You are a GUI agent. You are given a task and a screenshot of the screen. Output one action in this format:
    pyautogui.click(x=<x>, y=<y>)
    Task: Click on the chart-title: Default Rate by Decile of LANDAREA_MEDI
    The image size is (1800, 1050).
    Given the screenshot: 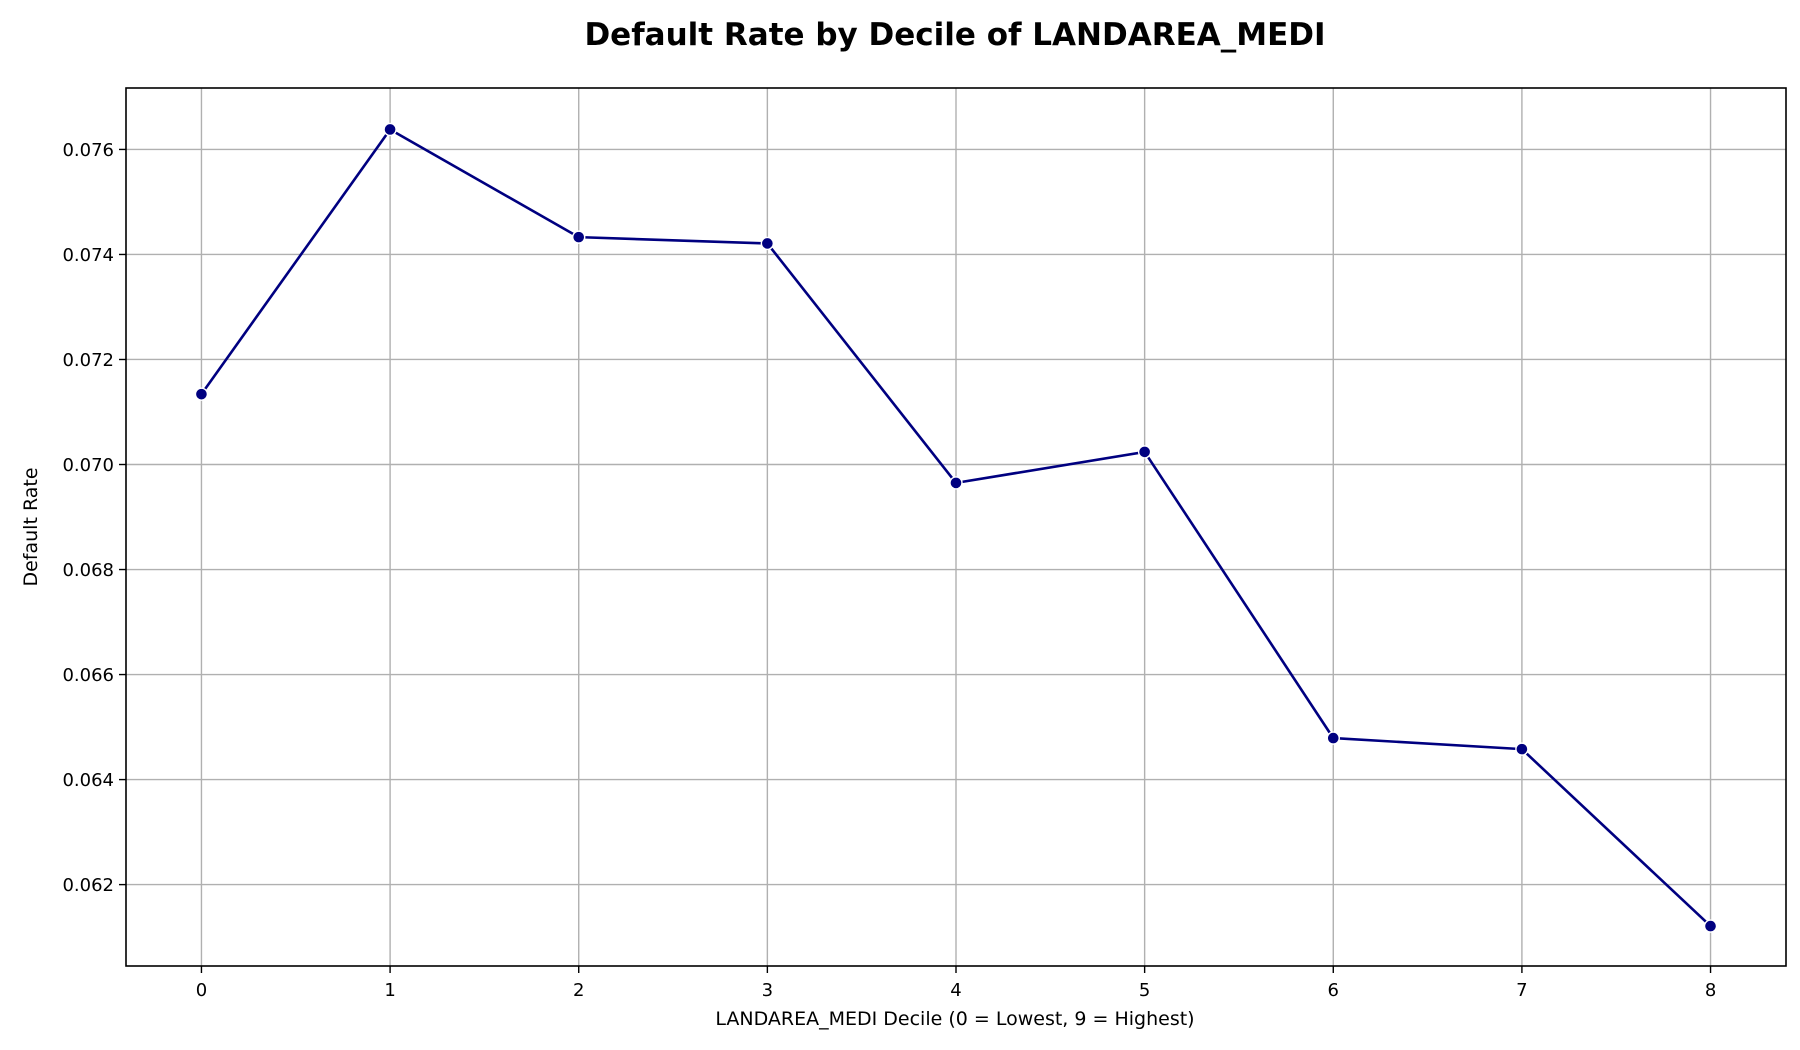 What is the action you would take?
    pyautogui.click(x=954, y=35)
    